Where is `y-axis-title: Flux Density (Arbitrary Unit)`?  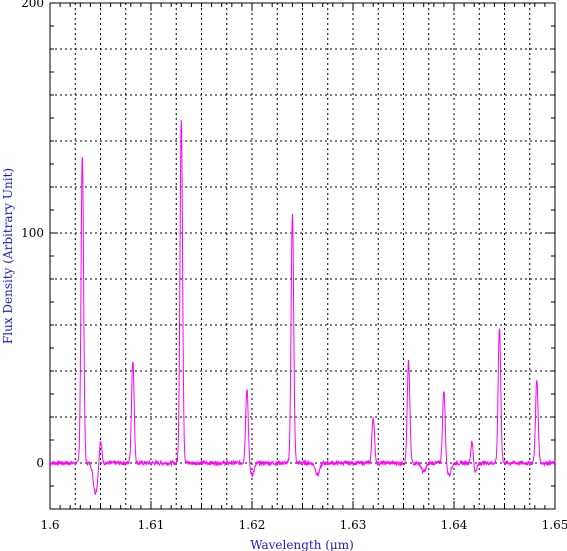 y-axis-title: Flux Density (Arbitrary Unit) is located at coordinates (8, 256).